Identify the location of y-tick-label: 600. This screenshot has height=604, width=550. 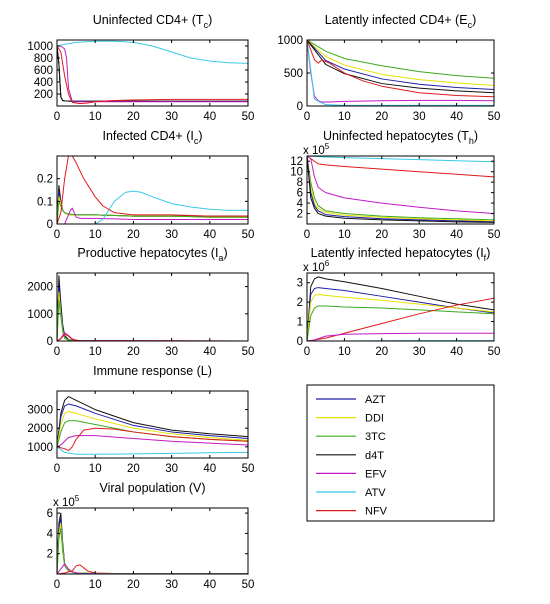
(43, 71).